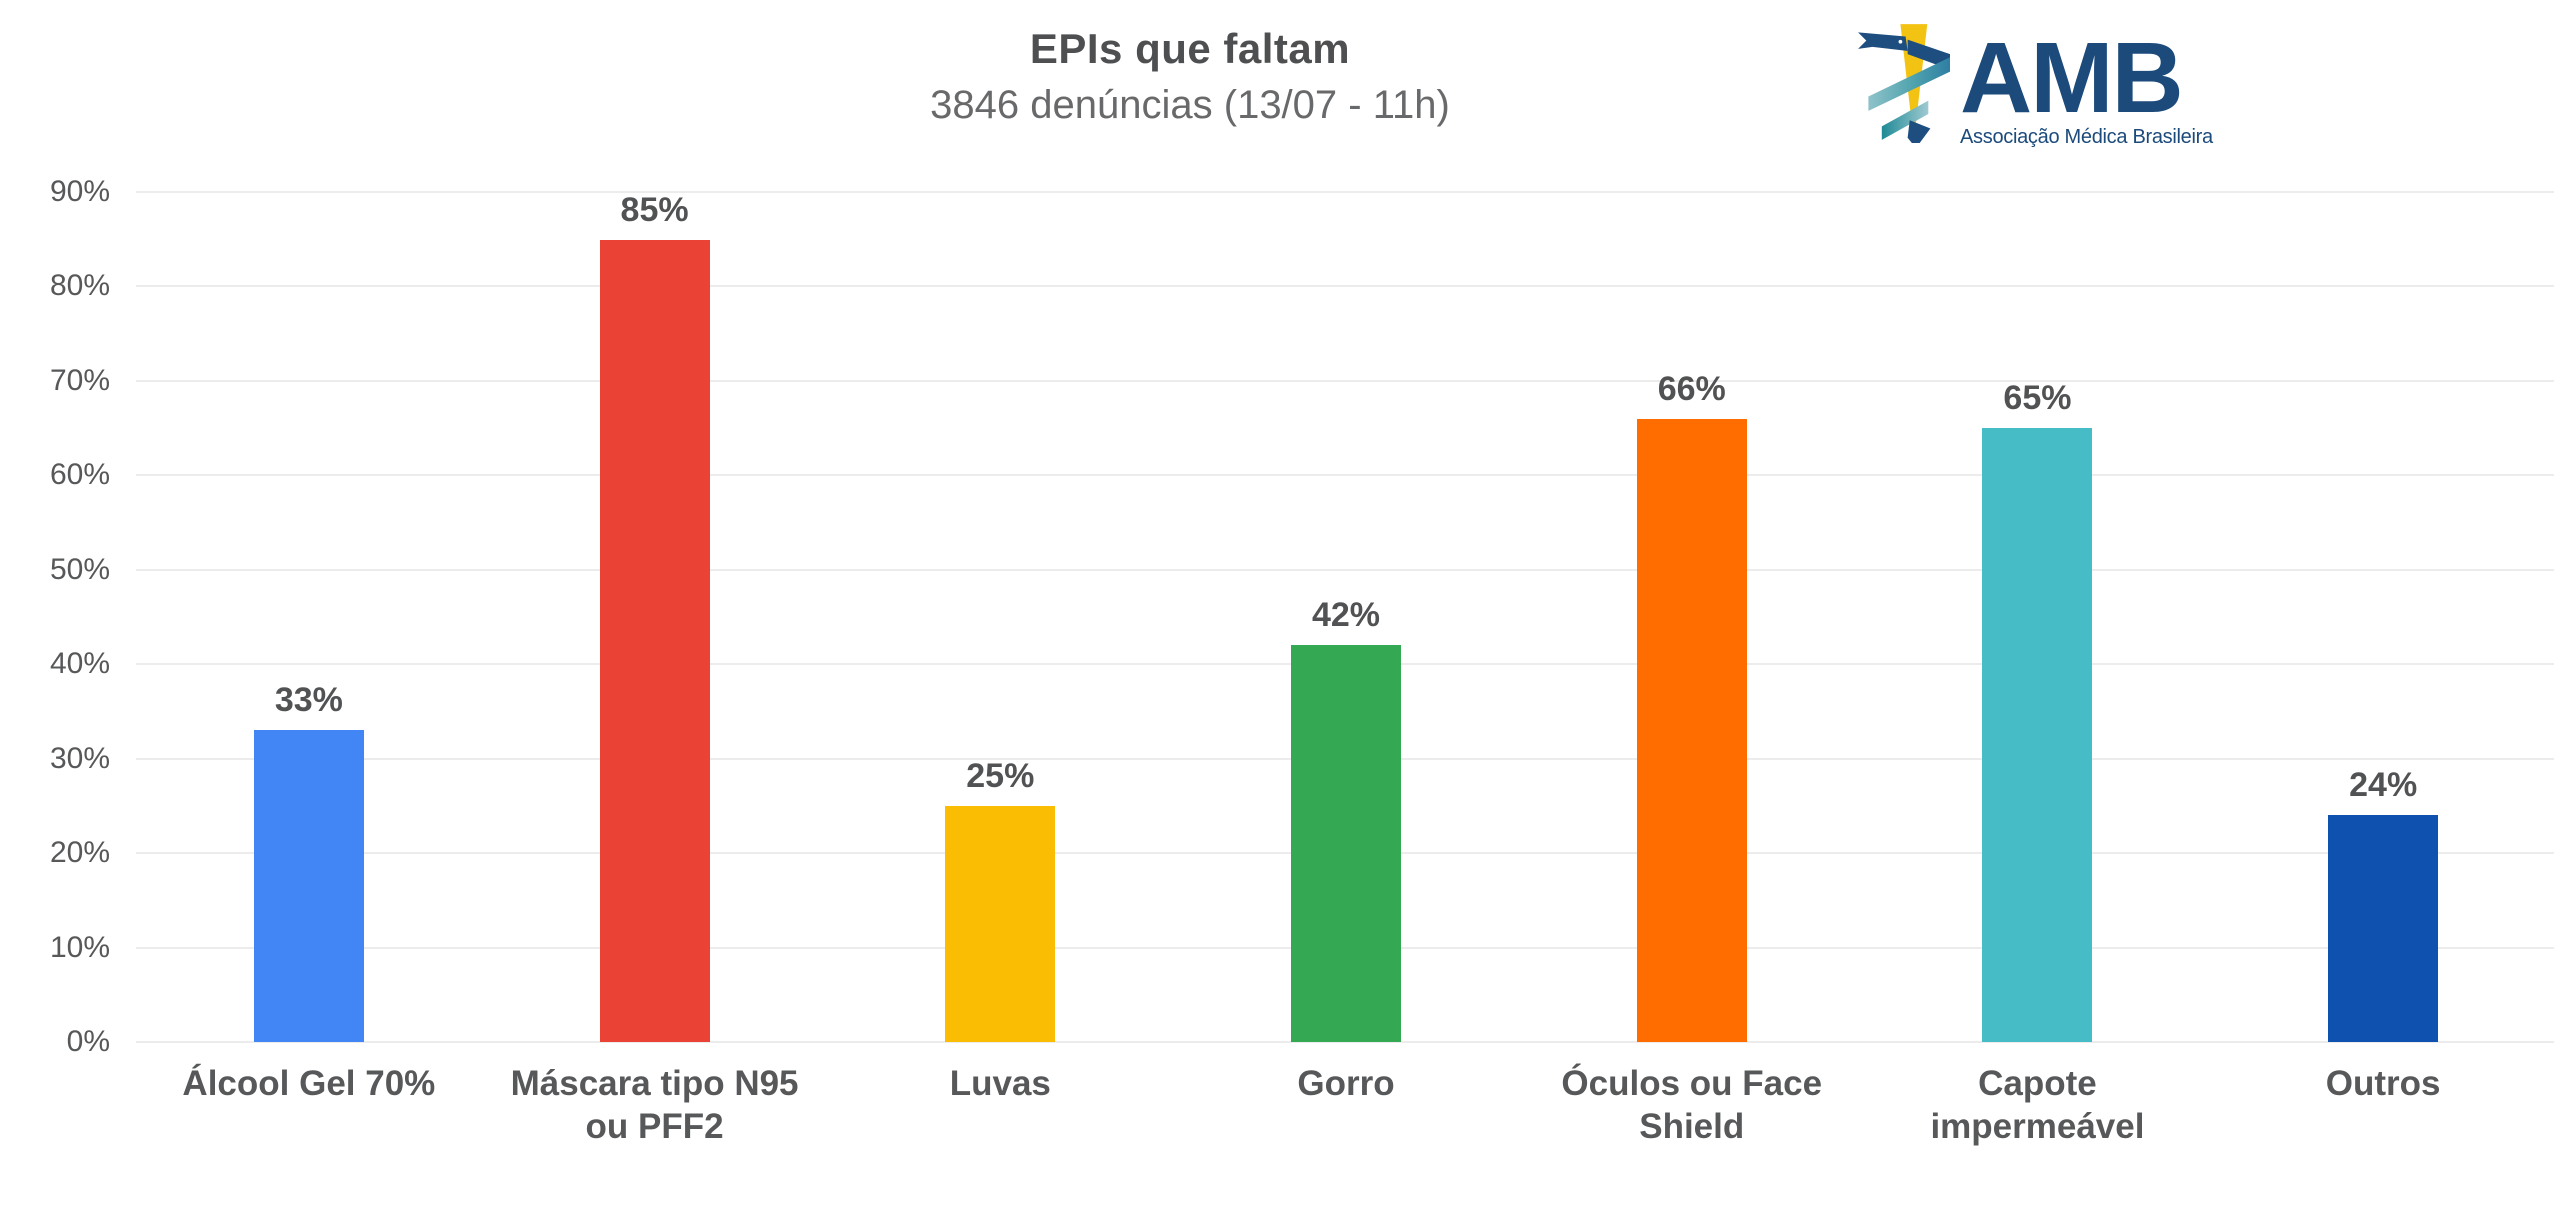 Image resolution: width=2560 pixels, height=1213 pixels. What do you see at coordinates (79, 286) in the screenshot?
I see `y-tick-label: 80%` at bounding box center [79, 286].